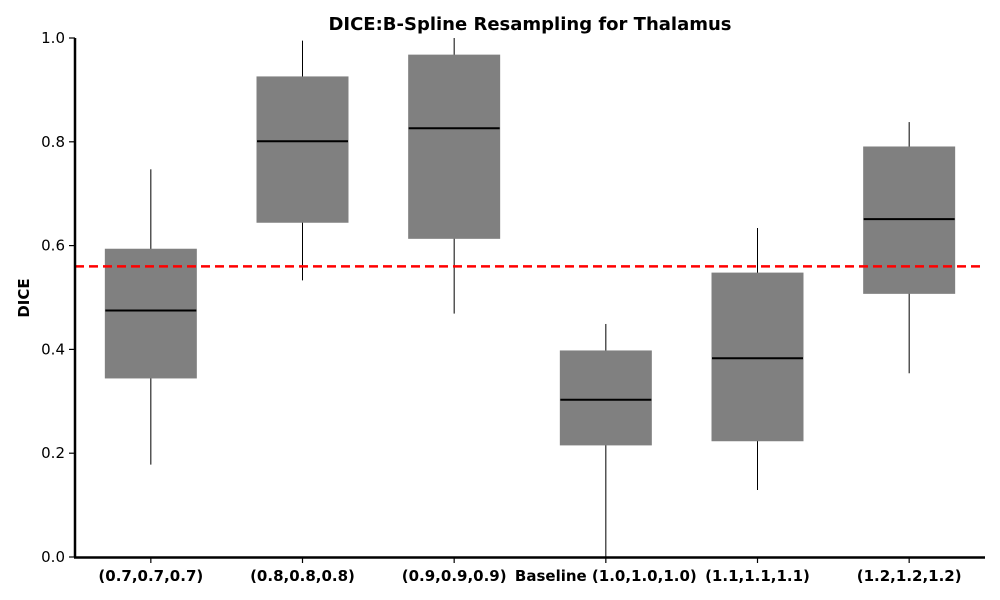 The image size is (1000, 600). Describe the element at coordinates (53, 453) in the screenshot. I see `y-tick-label: 0.2` at that location.